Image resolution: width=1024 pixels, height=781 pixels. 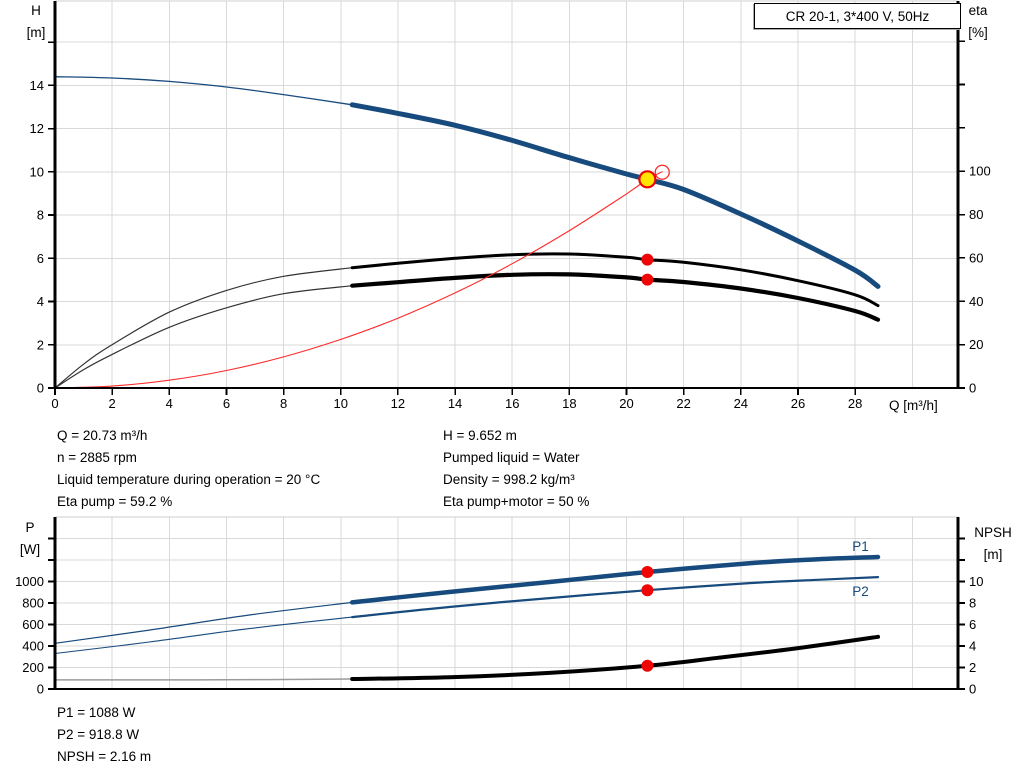 I want to click on info-line-p2: P2 = 918.8 W, so click(x=98, y=734).